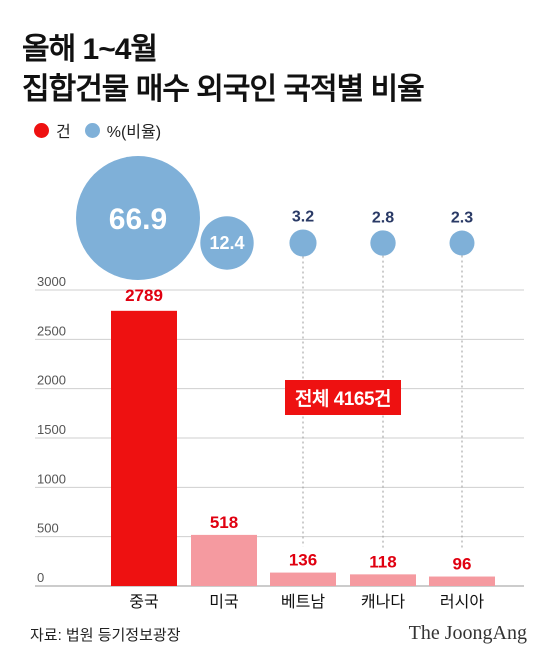 The height and width of the screenshot is (669, 559). I want to click on legend-red-dot-icon, so click(41, 130).